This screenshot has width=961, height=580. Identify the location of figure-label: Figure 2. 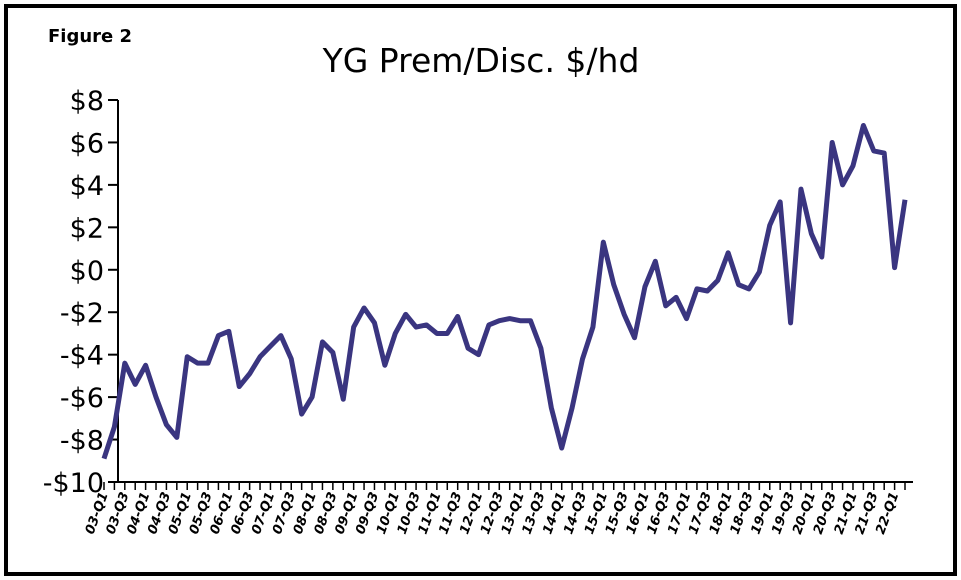
(90, 36).